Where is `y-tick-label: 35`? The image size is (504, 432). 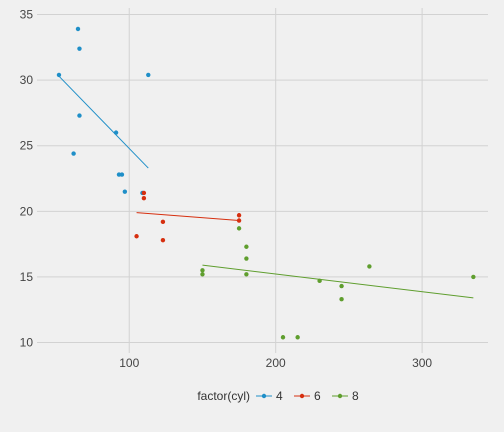 y-tick-label: 35 is located at coordinates (27, 15).